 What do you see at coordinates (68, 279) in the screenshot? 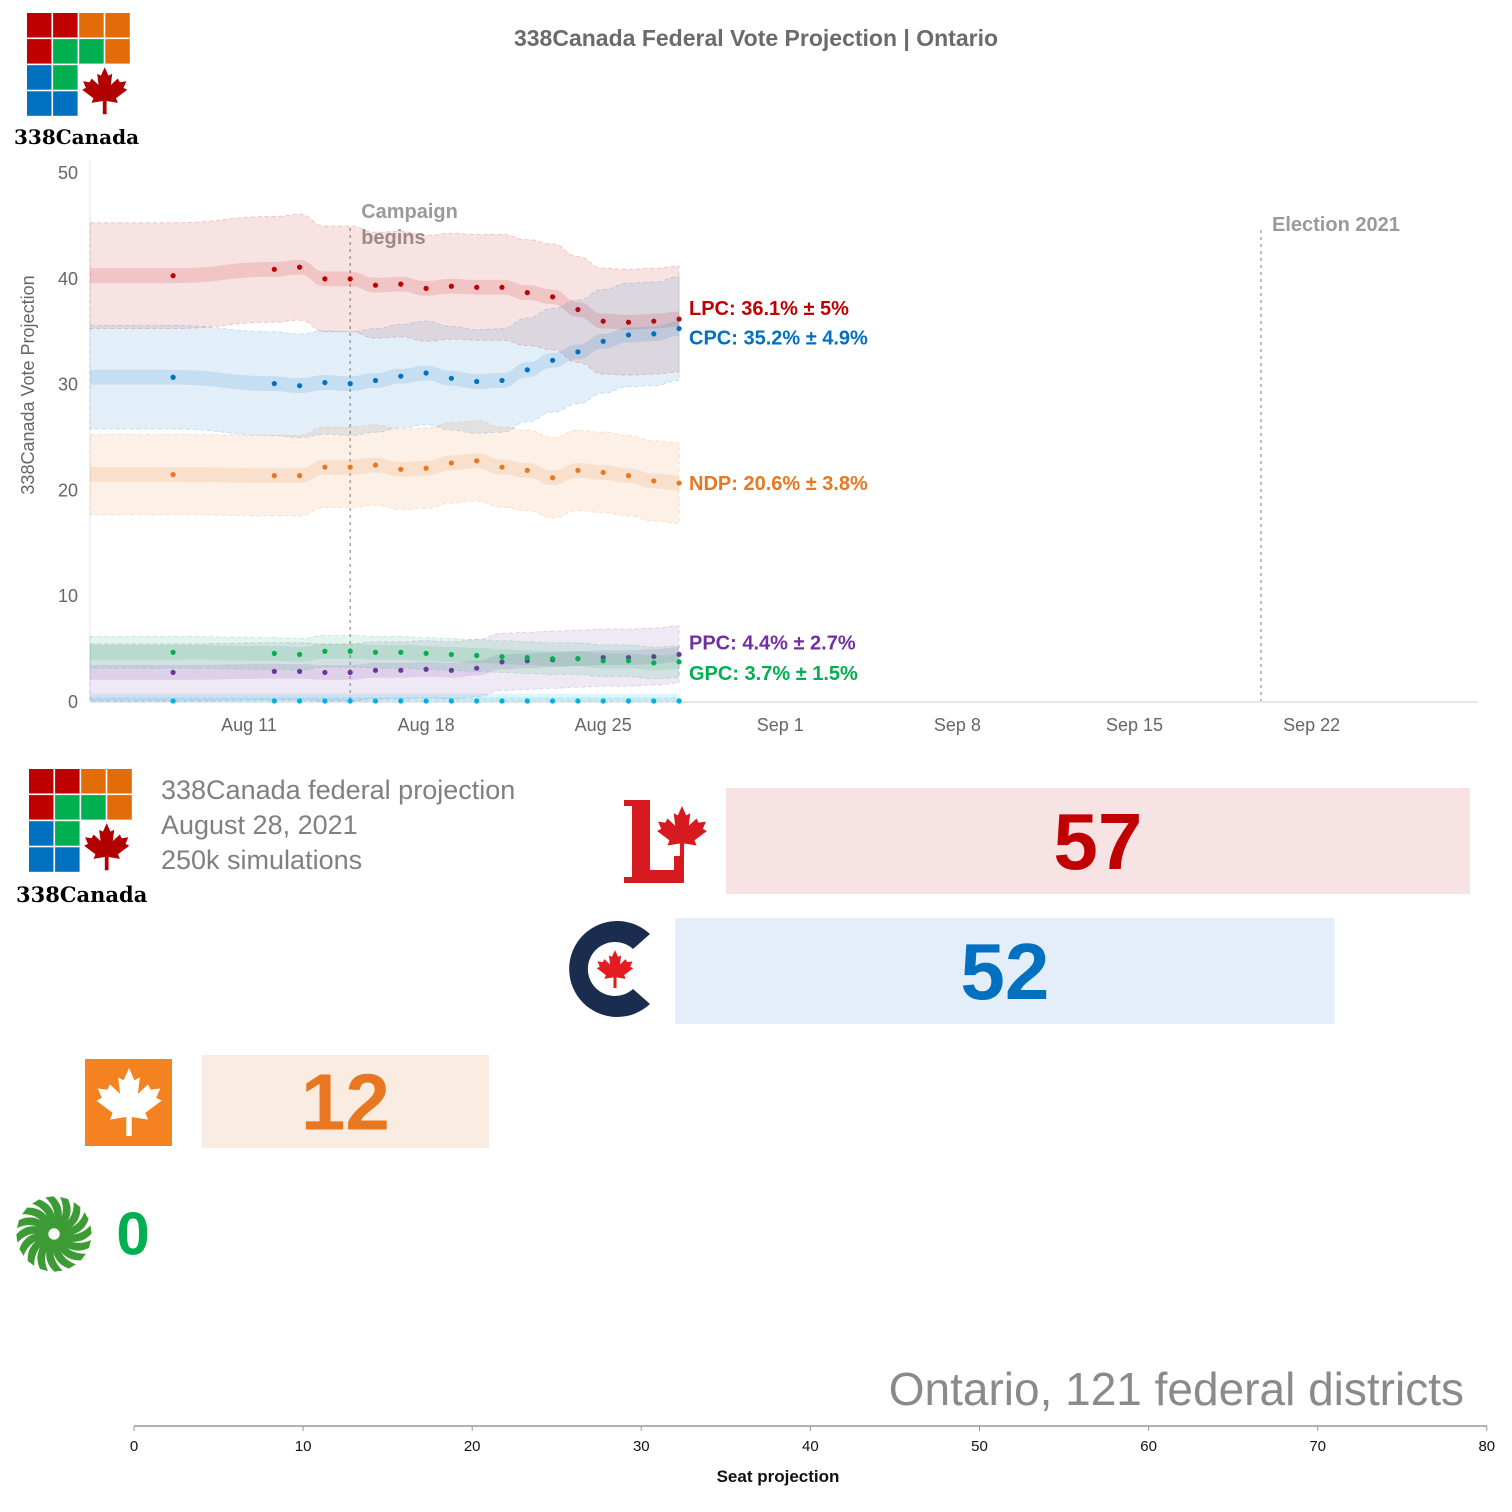
I see `y-tick-label: 40` at bounding box center [68, 279].